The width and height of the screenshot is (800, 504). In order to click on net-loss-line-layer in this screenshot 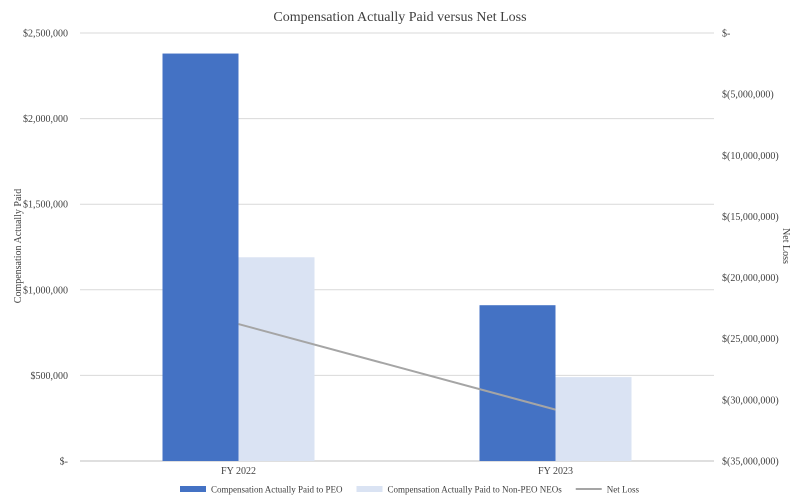, I will do `click(397, 367)`.